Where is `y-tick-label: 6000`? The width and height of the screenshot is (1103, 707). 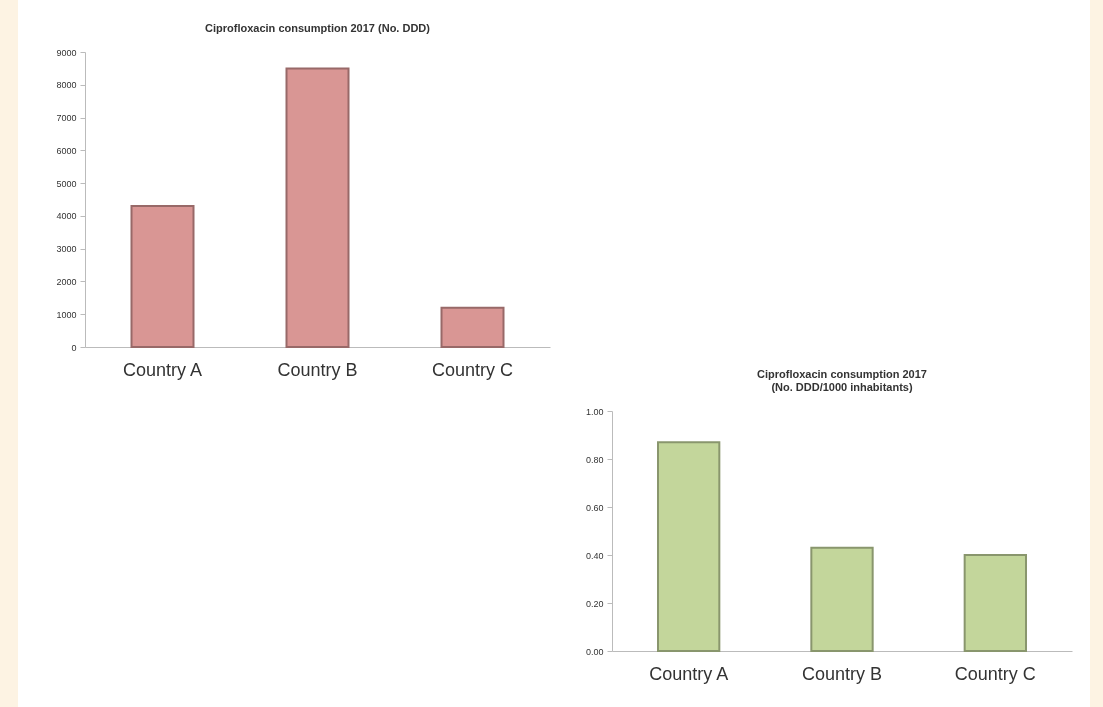
y-tick-label: 6000 is located at coordinates (66, 150).